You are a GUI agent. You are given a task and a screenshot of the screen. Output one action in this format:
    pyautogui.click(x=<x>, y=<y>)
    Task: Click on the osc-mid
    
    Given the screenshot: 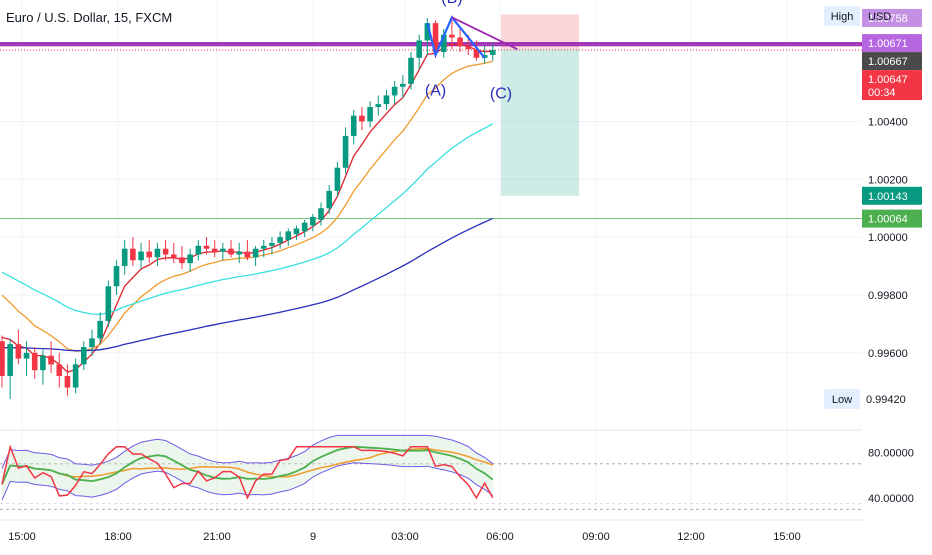 What is the action you would take?
    pyautogui.click(x=247, y=465)
    